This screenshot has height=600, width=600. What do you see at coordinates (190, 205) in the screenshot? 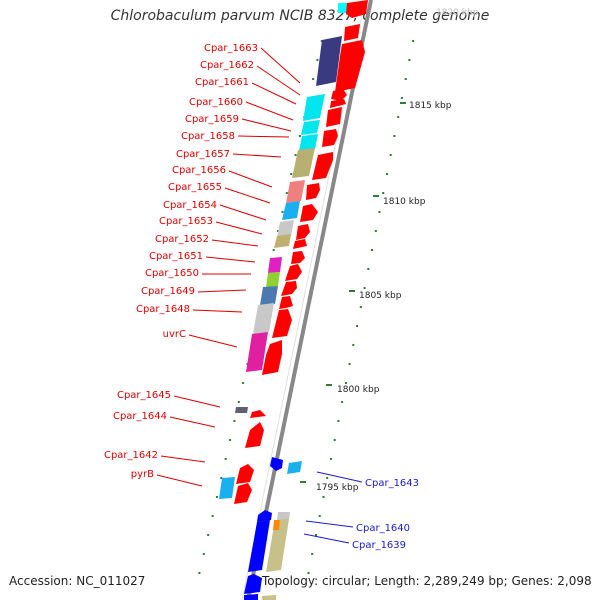
I see `gene-label-cpar_1654: Cpar_1654` at bounding box center [190, 205].